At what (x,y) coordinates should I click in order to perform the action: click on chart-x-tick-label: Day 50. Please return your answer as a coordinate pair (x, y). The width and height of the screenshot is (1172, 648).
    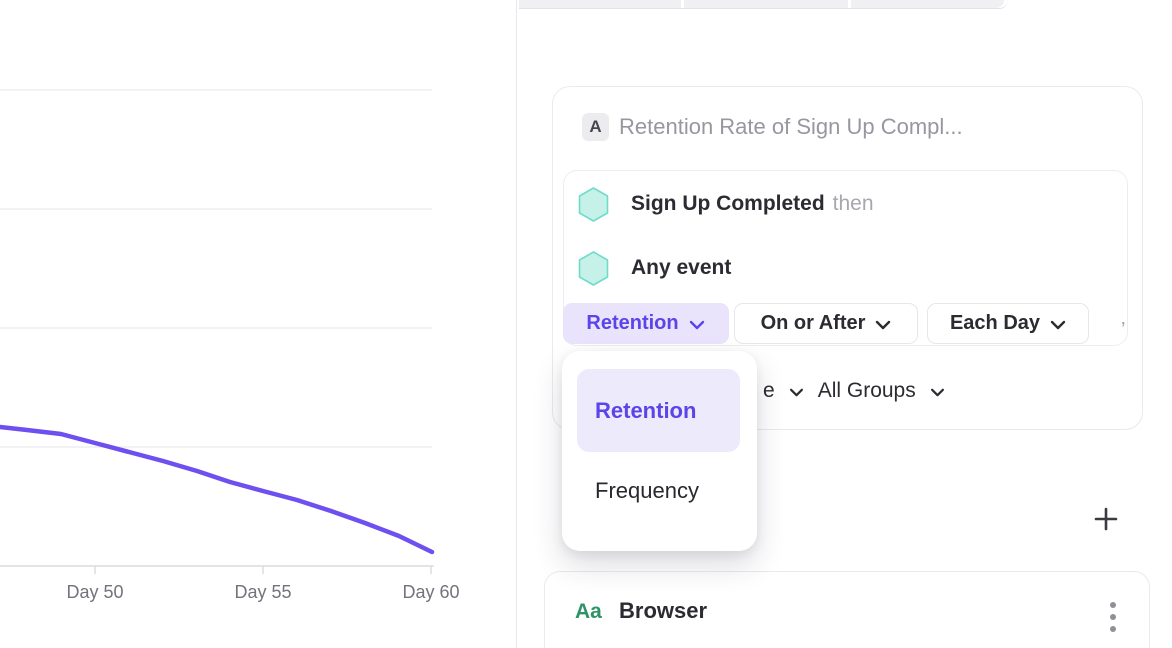
    Looking at the image, I should click on (94, 592).